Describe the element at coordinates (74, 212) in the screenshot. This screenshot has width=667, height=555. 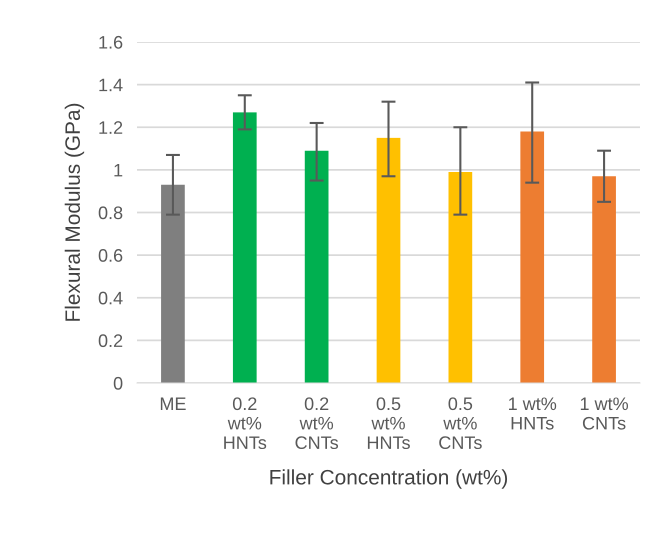
I see `y-axis-title: Flexural Modulus (GPa)` at that location.